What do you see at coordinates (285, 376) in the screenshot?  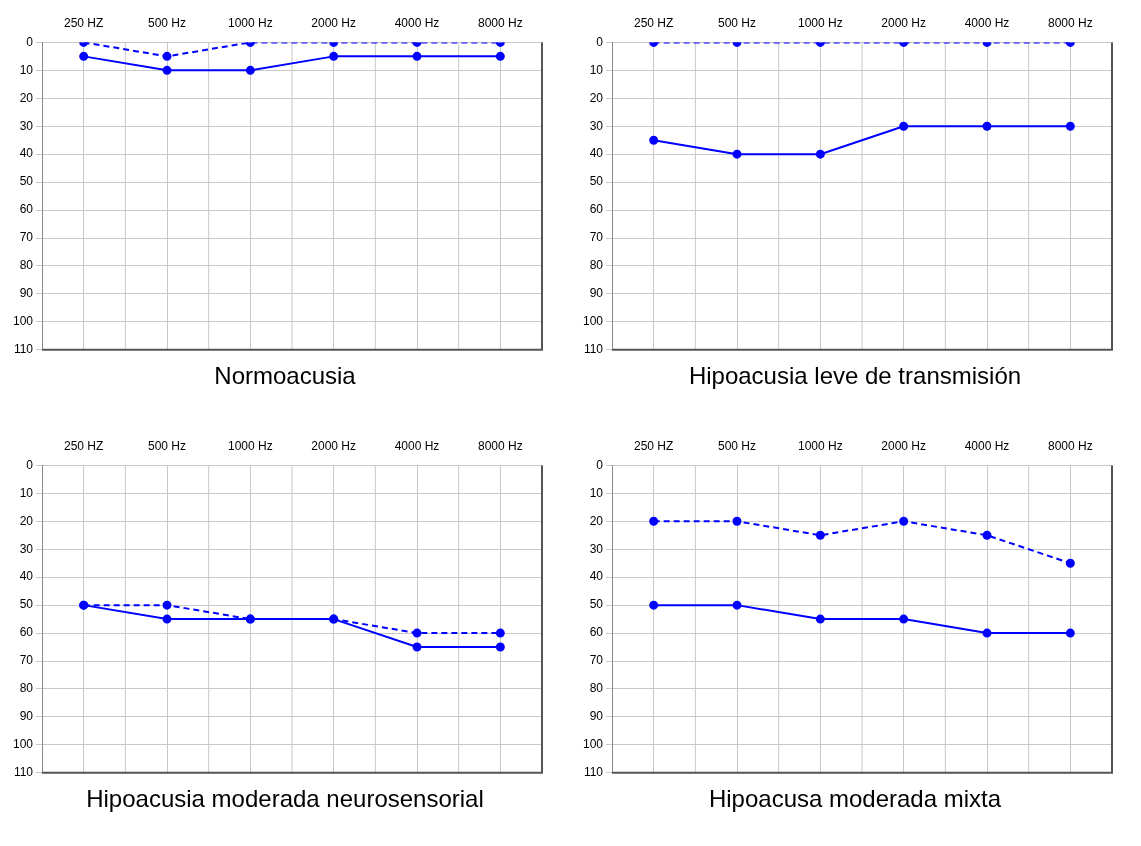 I see `text: Normoacusia` at bounding box center [285, 376].